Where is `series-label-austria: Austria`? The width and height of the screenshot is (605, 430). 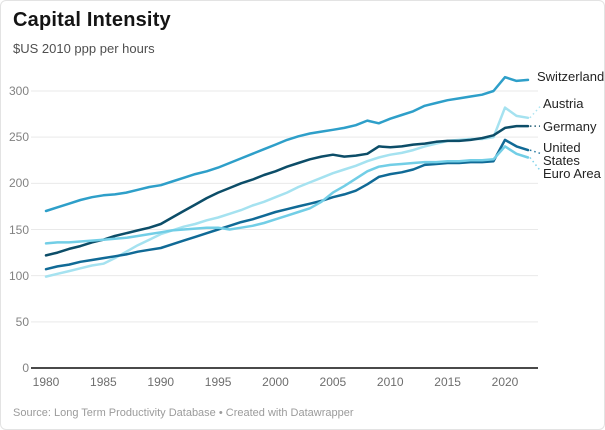
series-label-austria: Austria is located at coordinates (563, 103).